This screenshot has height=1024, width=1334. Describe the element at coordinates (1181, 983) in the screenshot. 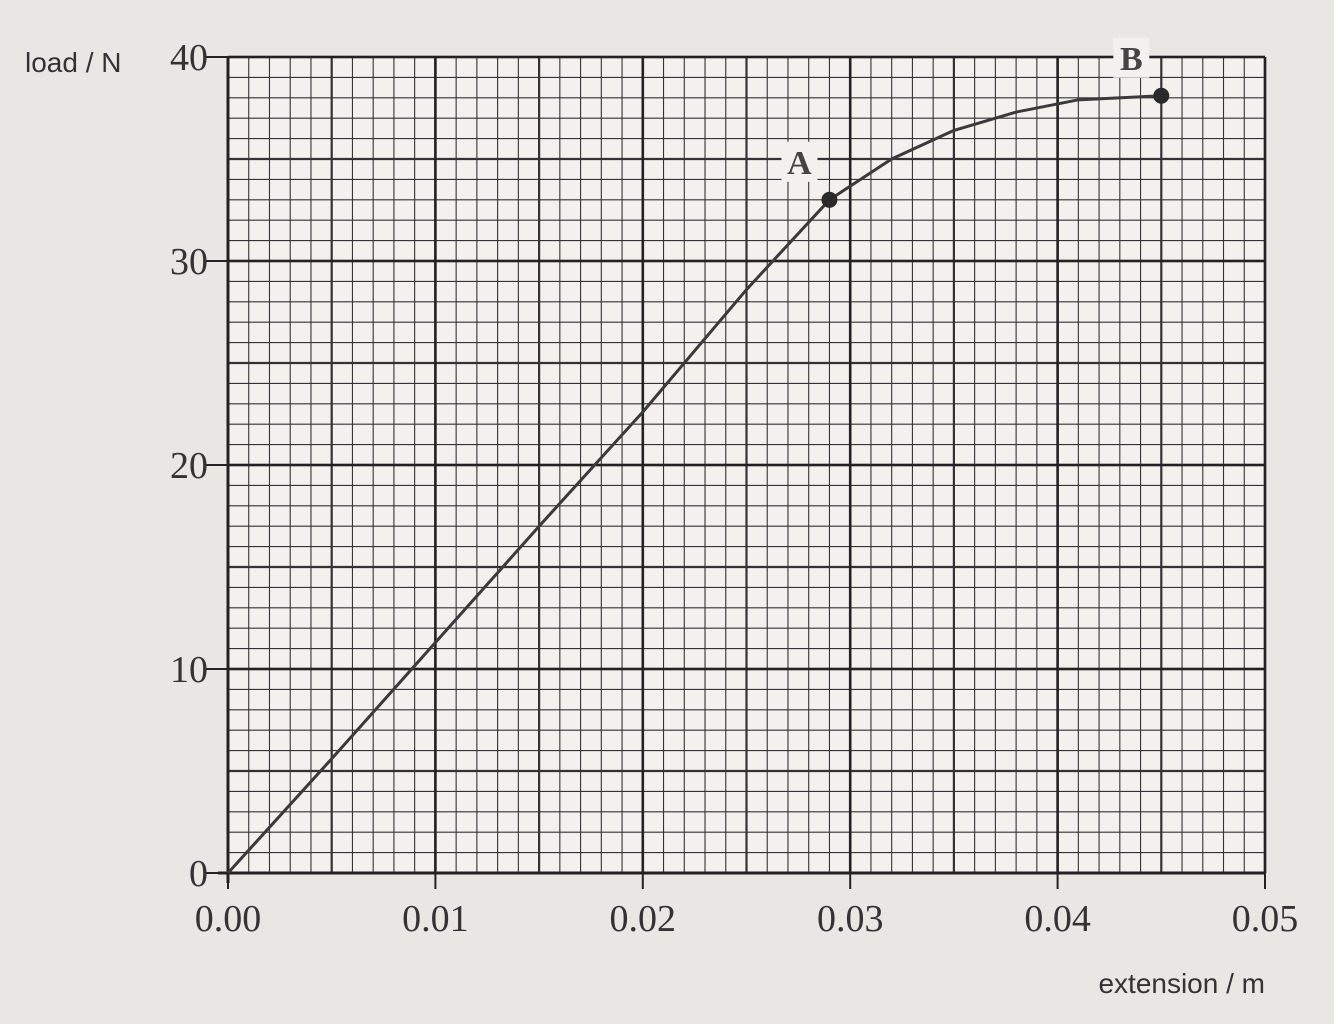

I see `x-axis-label: extension / m` at that location.